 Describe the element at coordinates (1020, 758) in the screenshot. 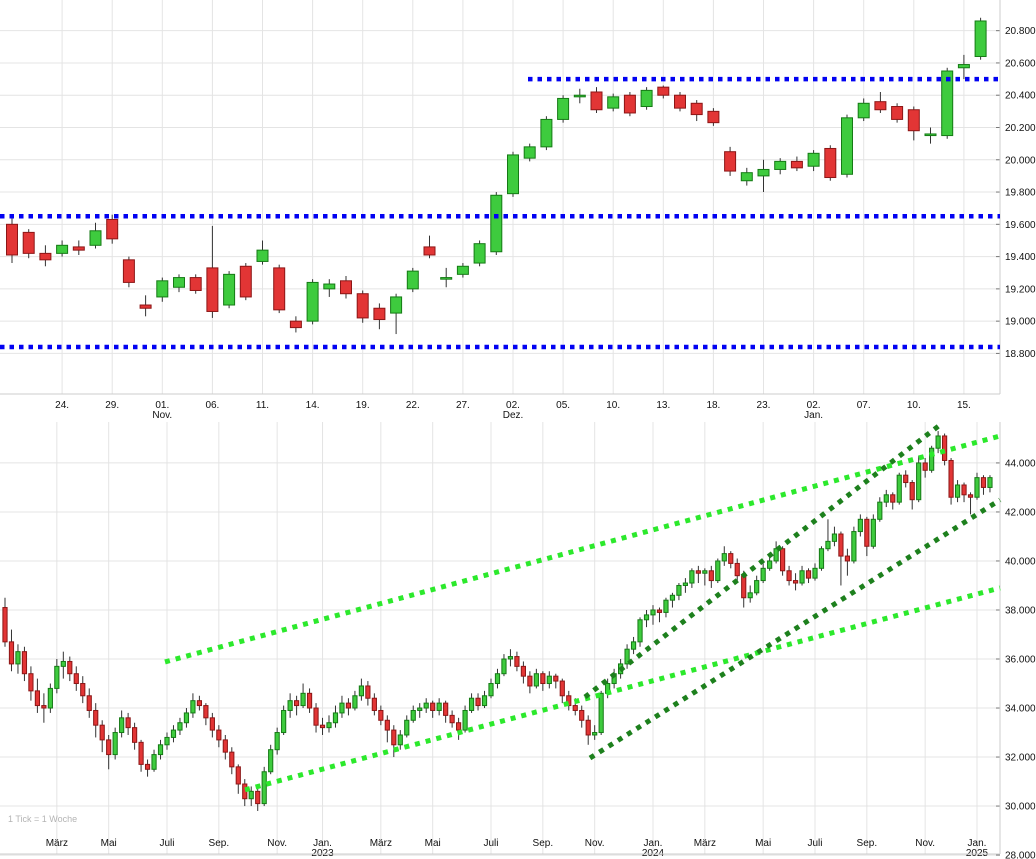

I see `price-axis-label: 32.000` at that location.